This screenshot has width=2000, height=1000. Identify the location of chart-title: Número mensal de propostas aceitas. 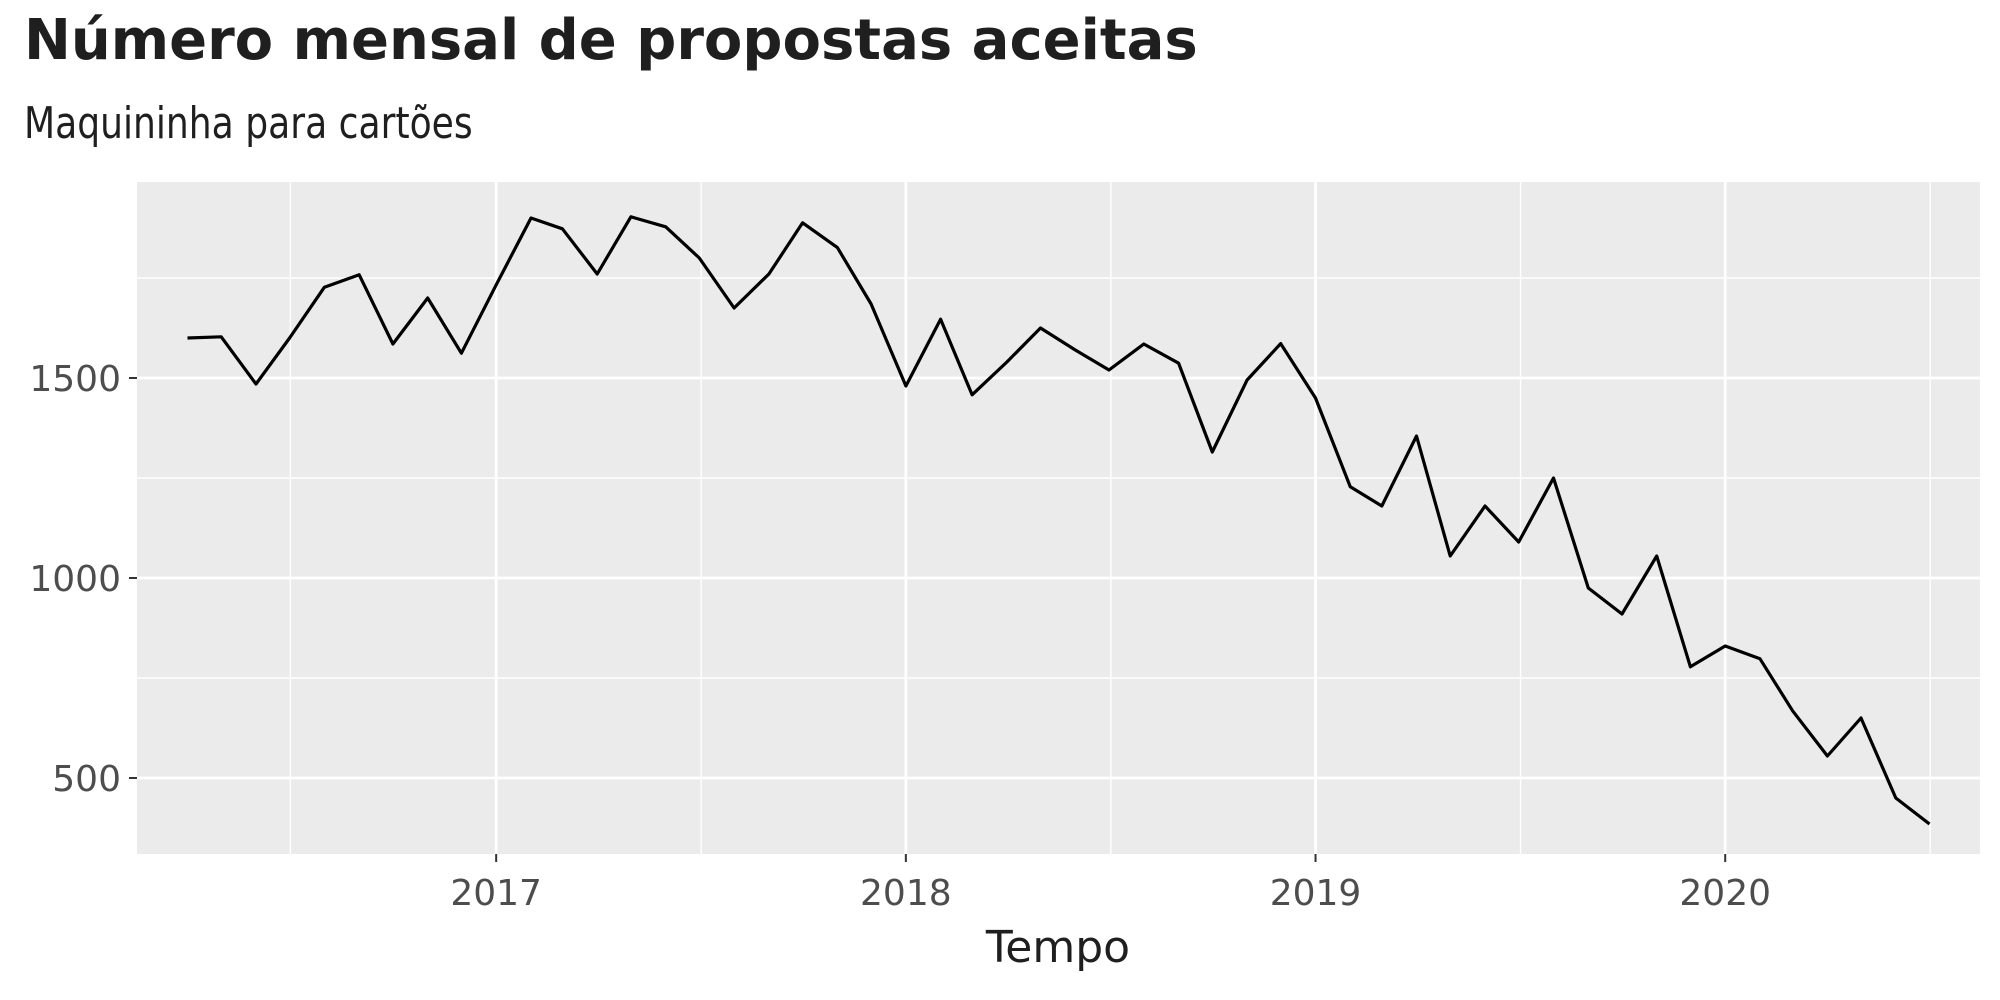
(611, 40).